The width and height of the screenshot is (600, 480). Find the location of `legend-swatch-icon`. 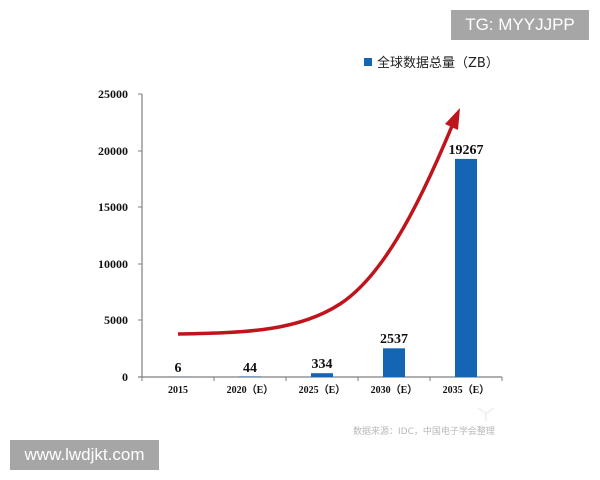

legend-swatch-icon is located at coordinates (368, 61).